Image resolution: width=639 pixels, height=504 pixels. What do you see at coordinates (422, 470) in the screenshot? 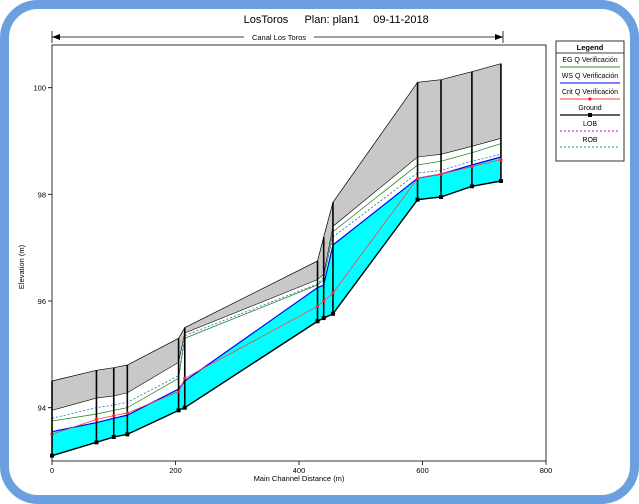
I see `x-tick-label-600: 600` at bounding box center [422, 470].